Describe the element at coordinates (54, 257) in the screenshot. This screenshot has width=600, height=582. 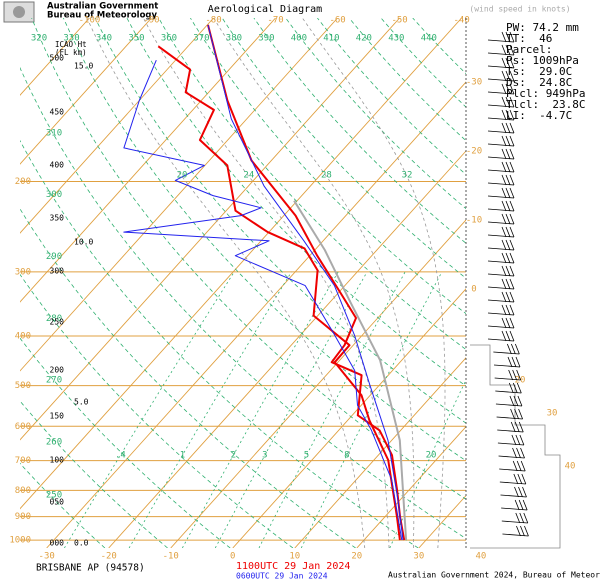
I see `adiabat-label: 290` at that location.